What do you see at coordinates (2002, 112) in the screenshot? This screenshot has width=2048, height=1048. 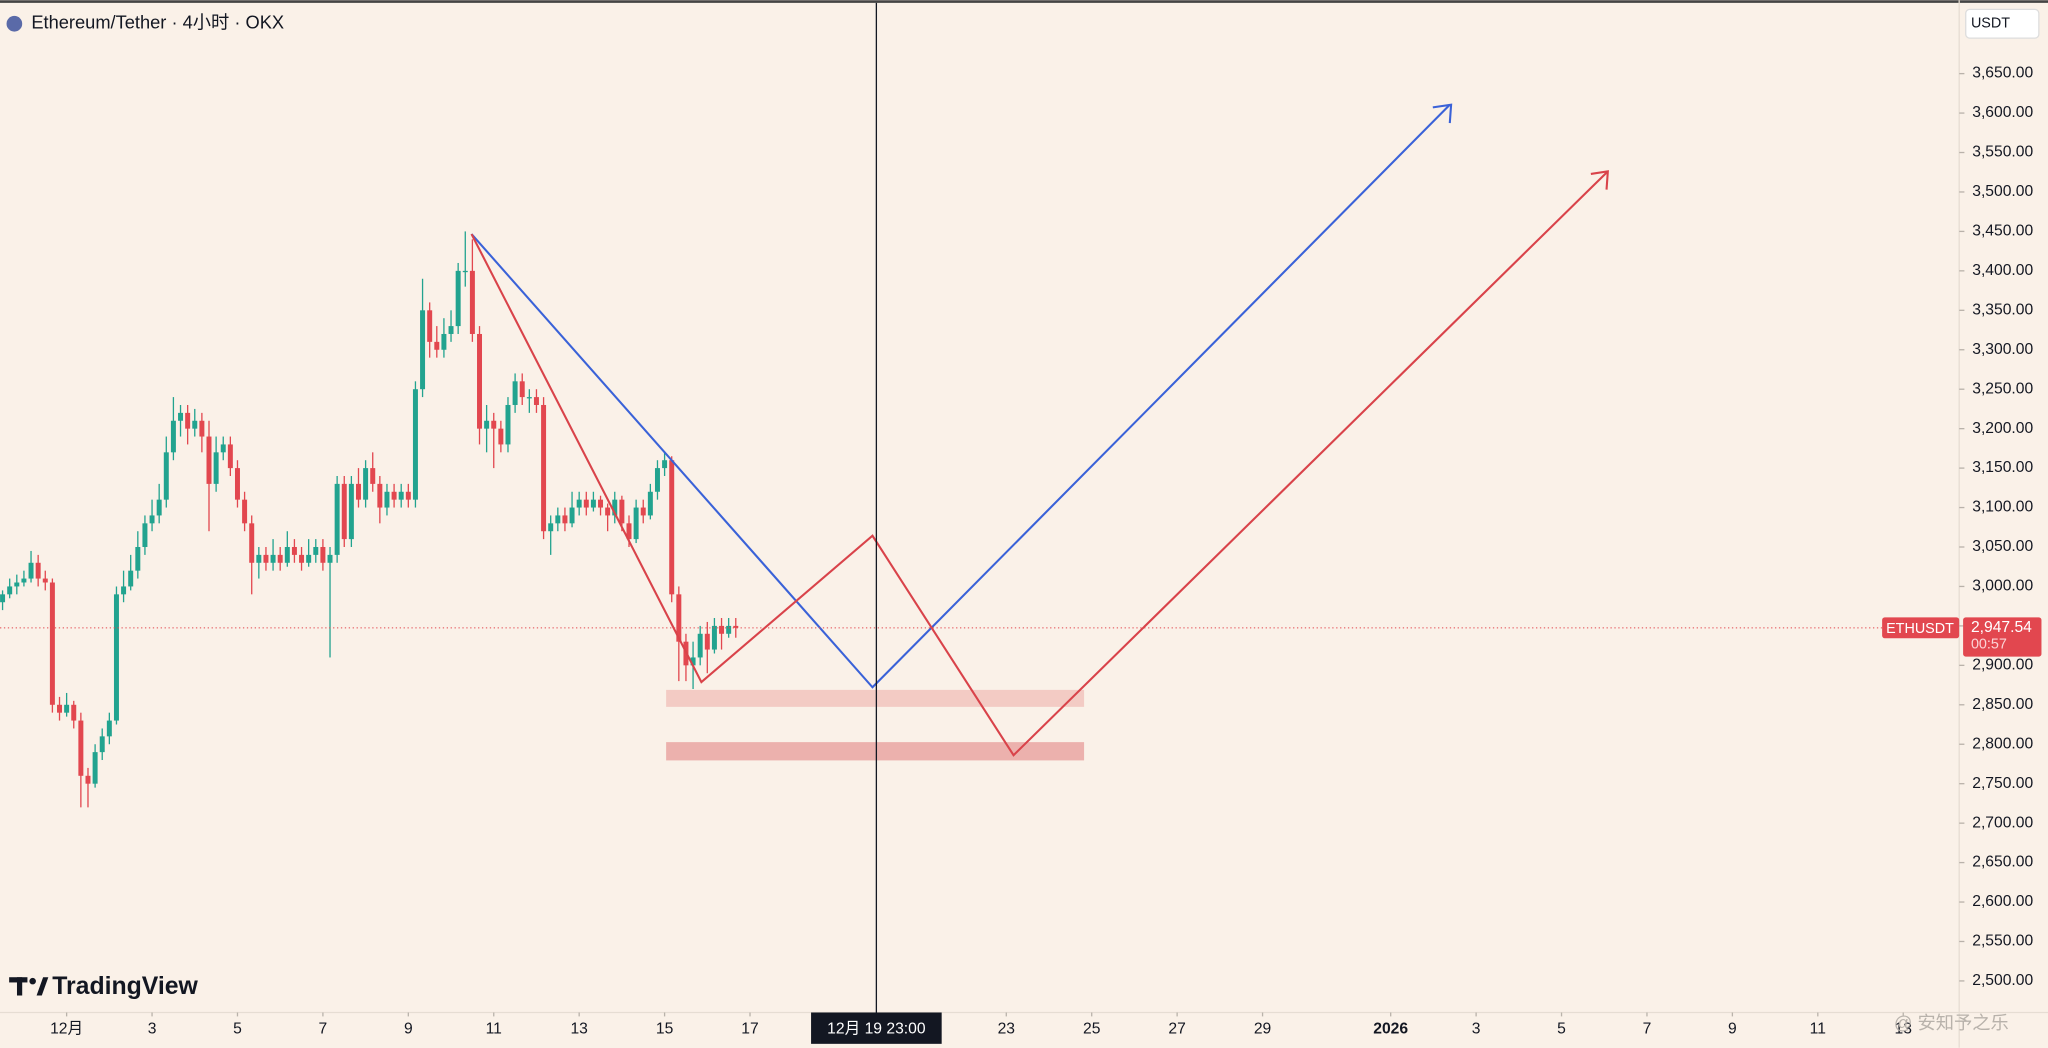 I see `y-tick-label: 3,600.00` at bounding box center [2002, 112].